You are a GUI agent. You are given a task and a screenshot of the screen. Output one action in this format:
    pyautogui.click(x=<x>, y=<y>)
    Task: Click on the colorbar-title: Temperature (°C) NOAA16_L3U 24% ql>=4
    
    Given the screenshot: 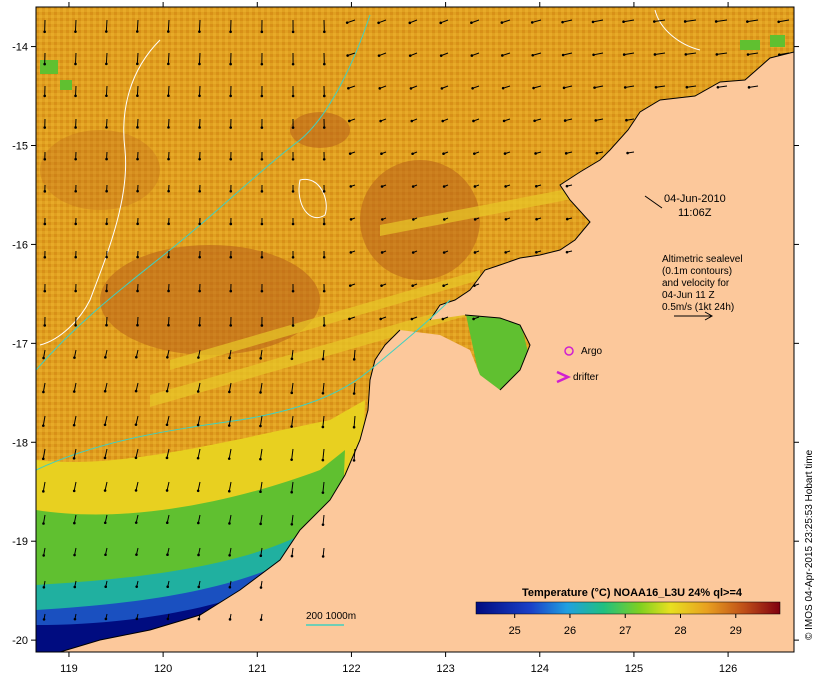 What is the action you would take?
    pyautogui.click(x=632, y=593)
    